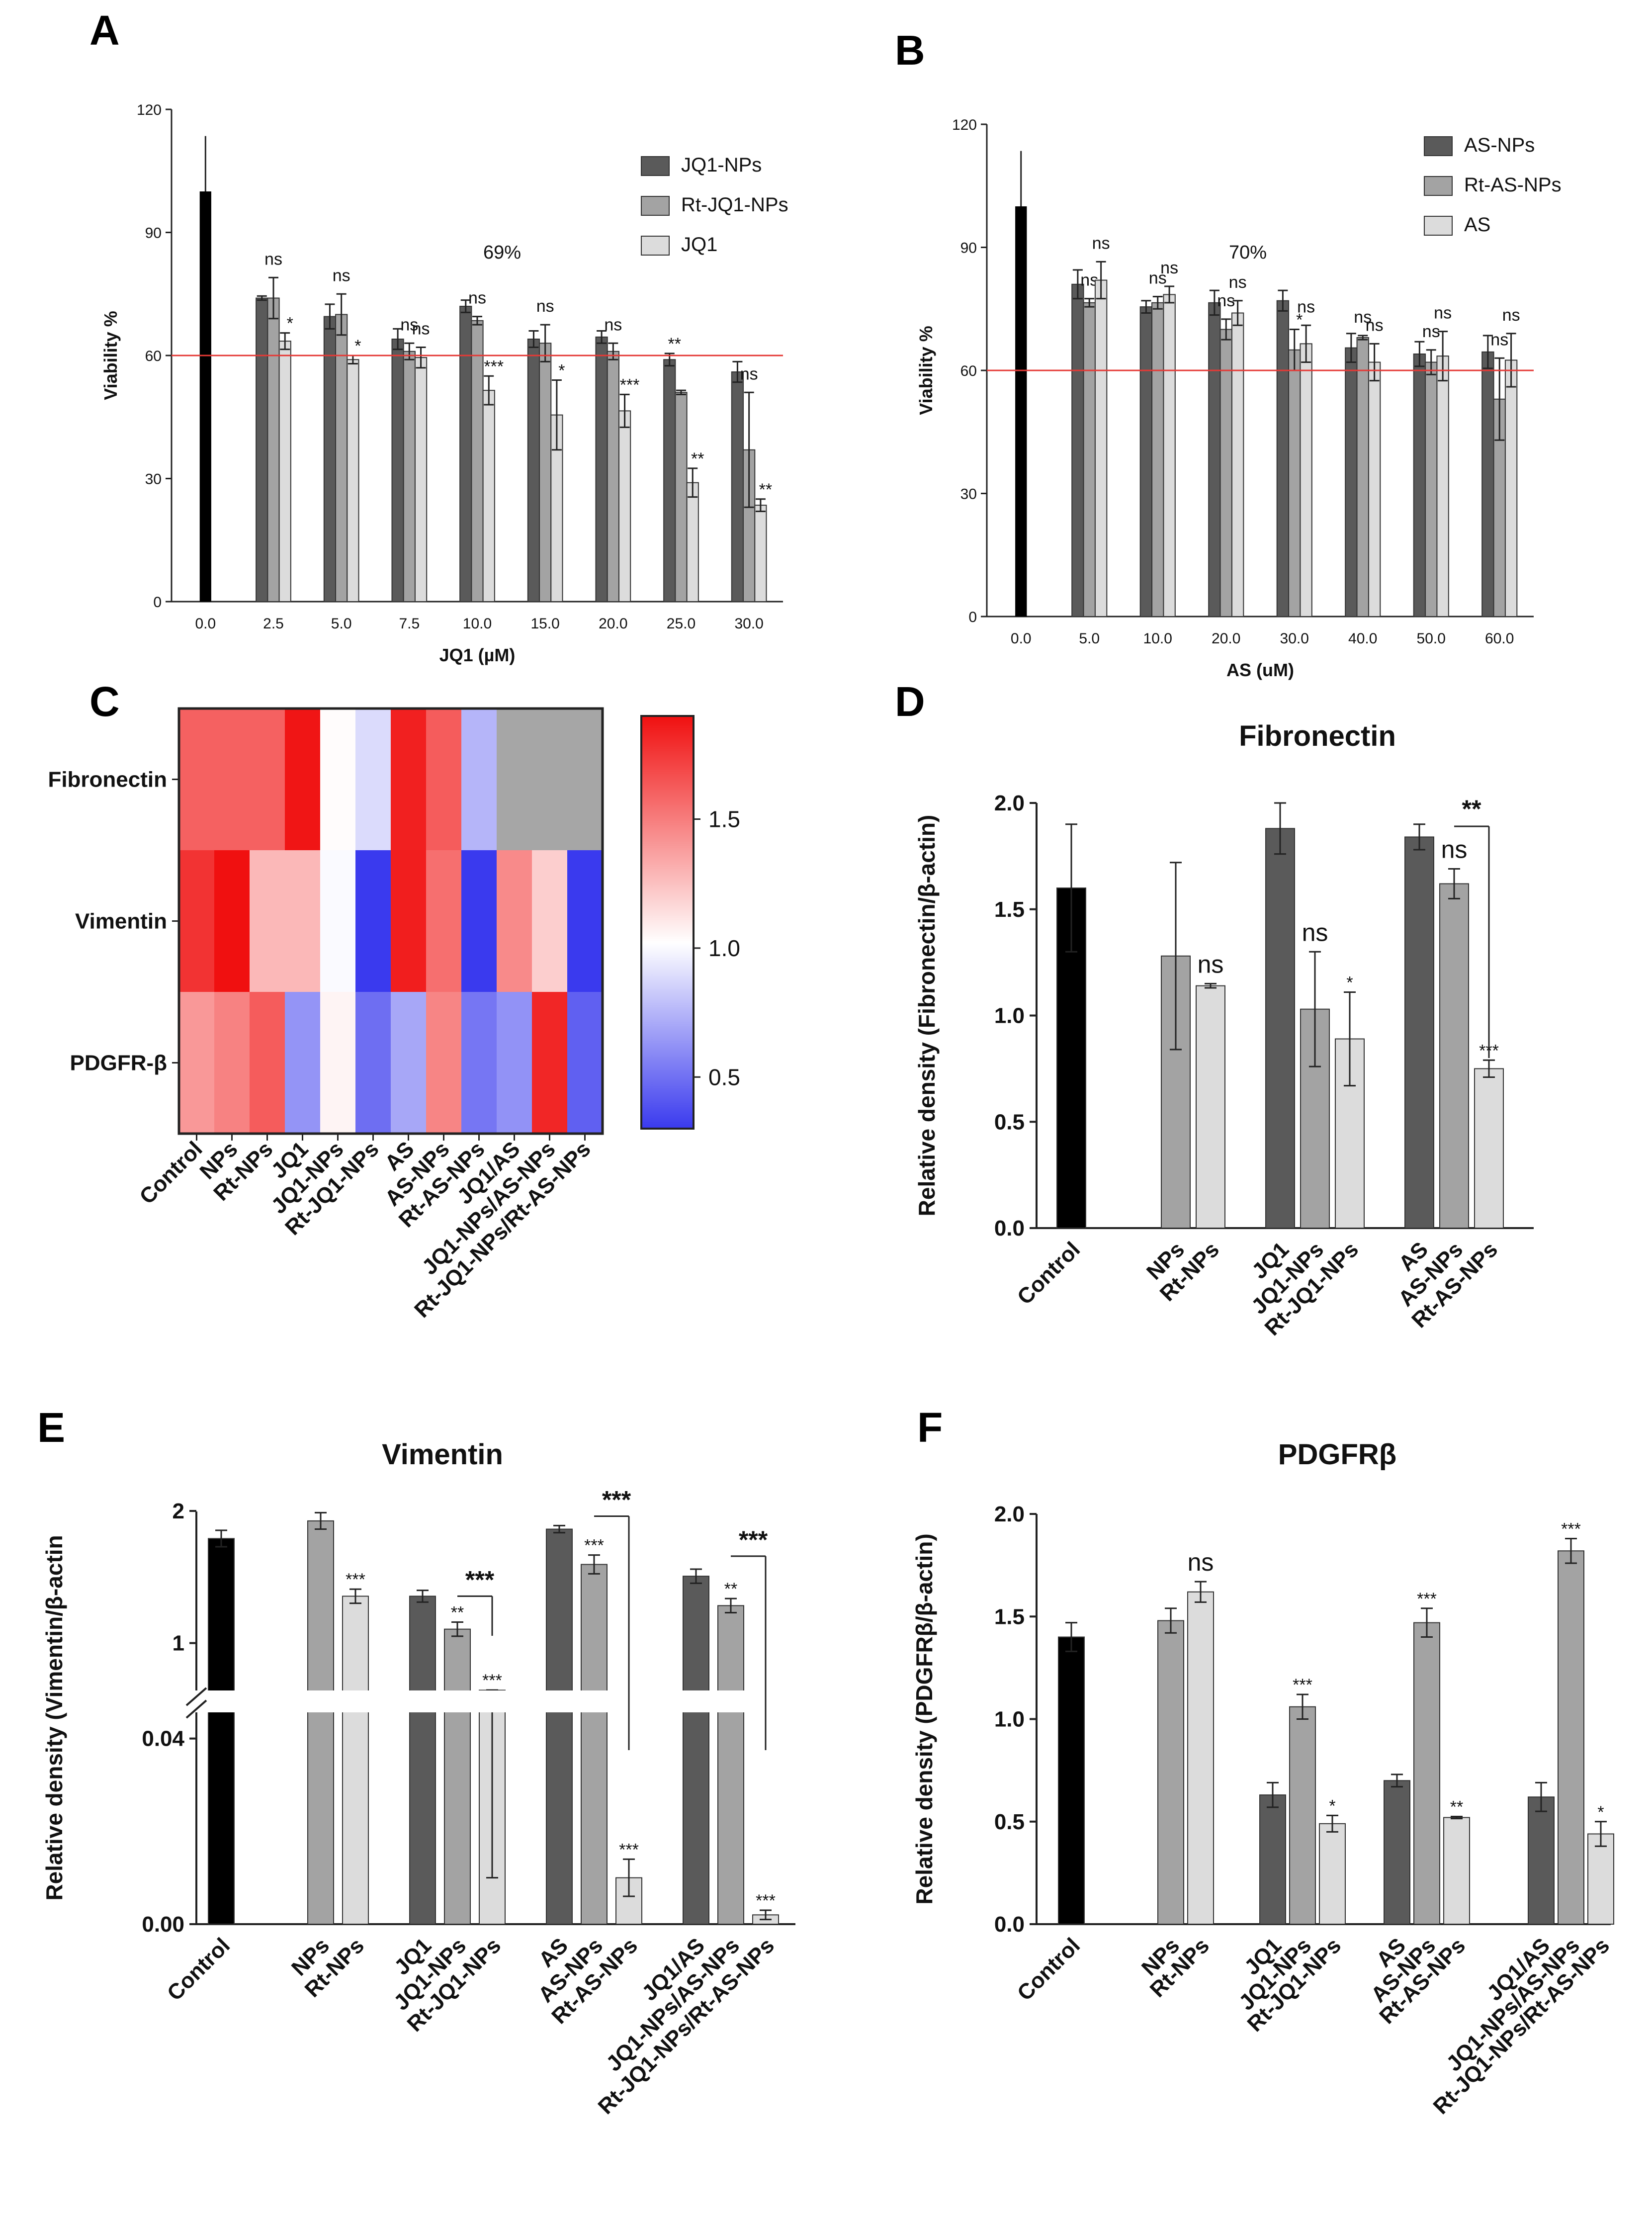 The image size is (1652, 2218). I want to click on colorbar, so click(667, 923).